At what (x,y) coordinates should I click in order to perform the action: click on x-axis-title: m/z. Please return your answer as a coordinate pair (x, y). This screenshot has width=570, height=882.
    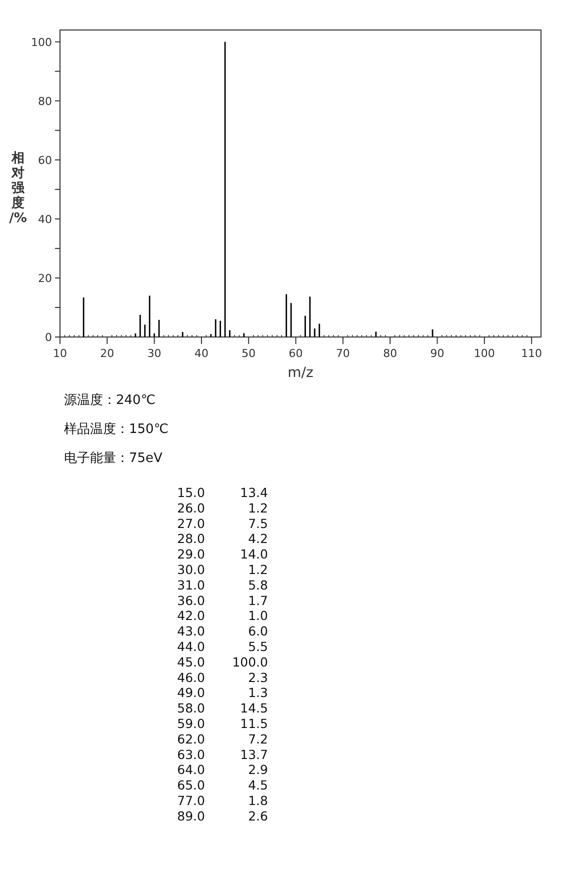
    Looking at the image, I should click on (301, 373).